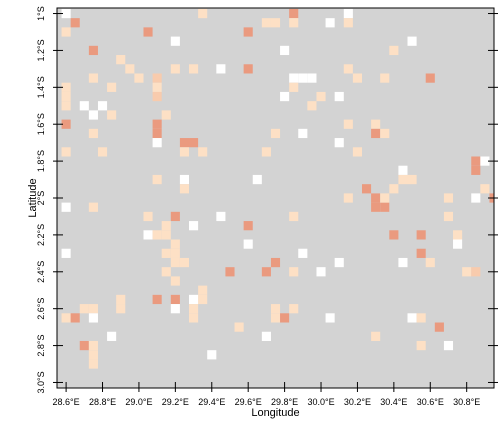 This screenshot has width=504, height=439. Describe the element at coordinates (211, 402) in the screenshot. I see `x-tick-label: 29.4°E` at that location.